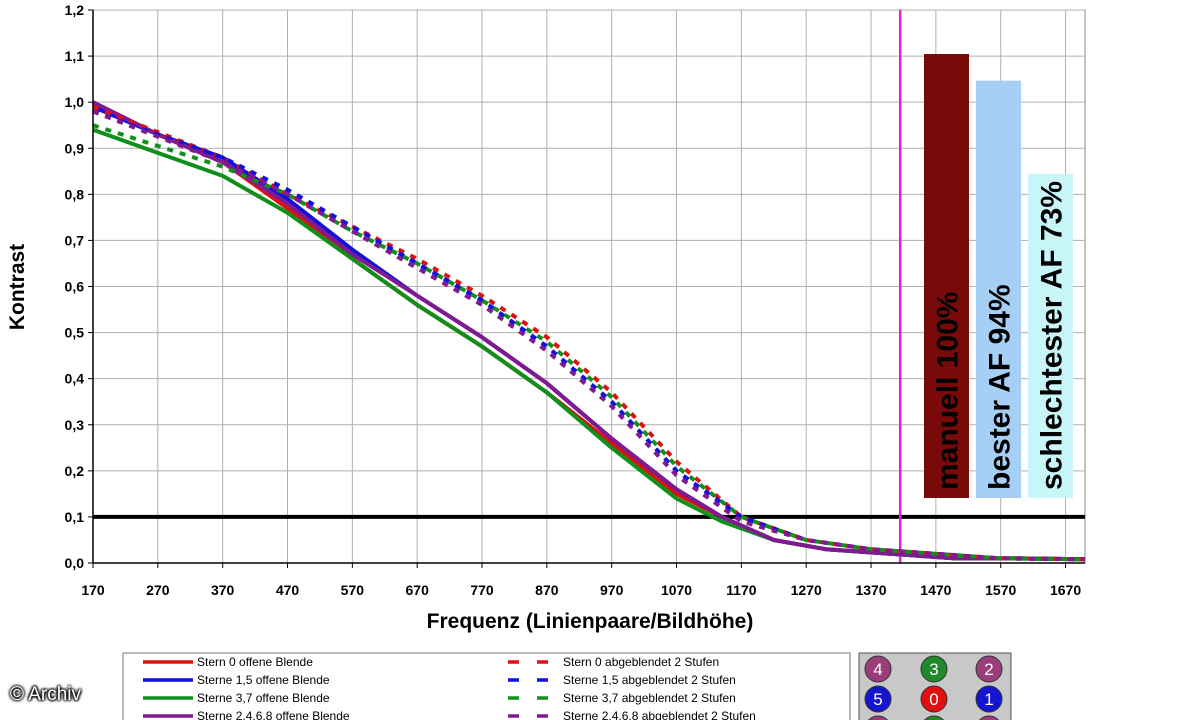  Describe the element at coordinates (590, 621) in the screenshot. I see `x-axis-title: Frequenz (Linienpaare/Bildhöhe)` at that location.